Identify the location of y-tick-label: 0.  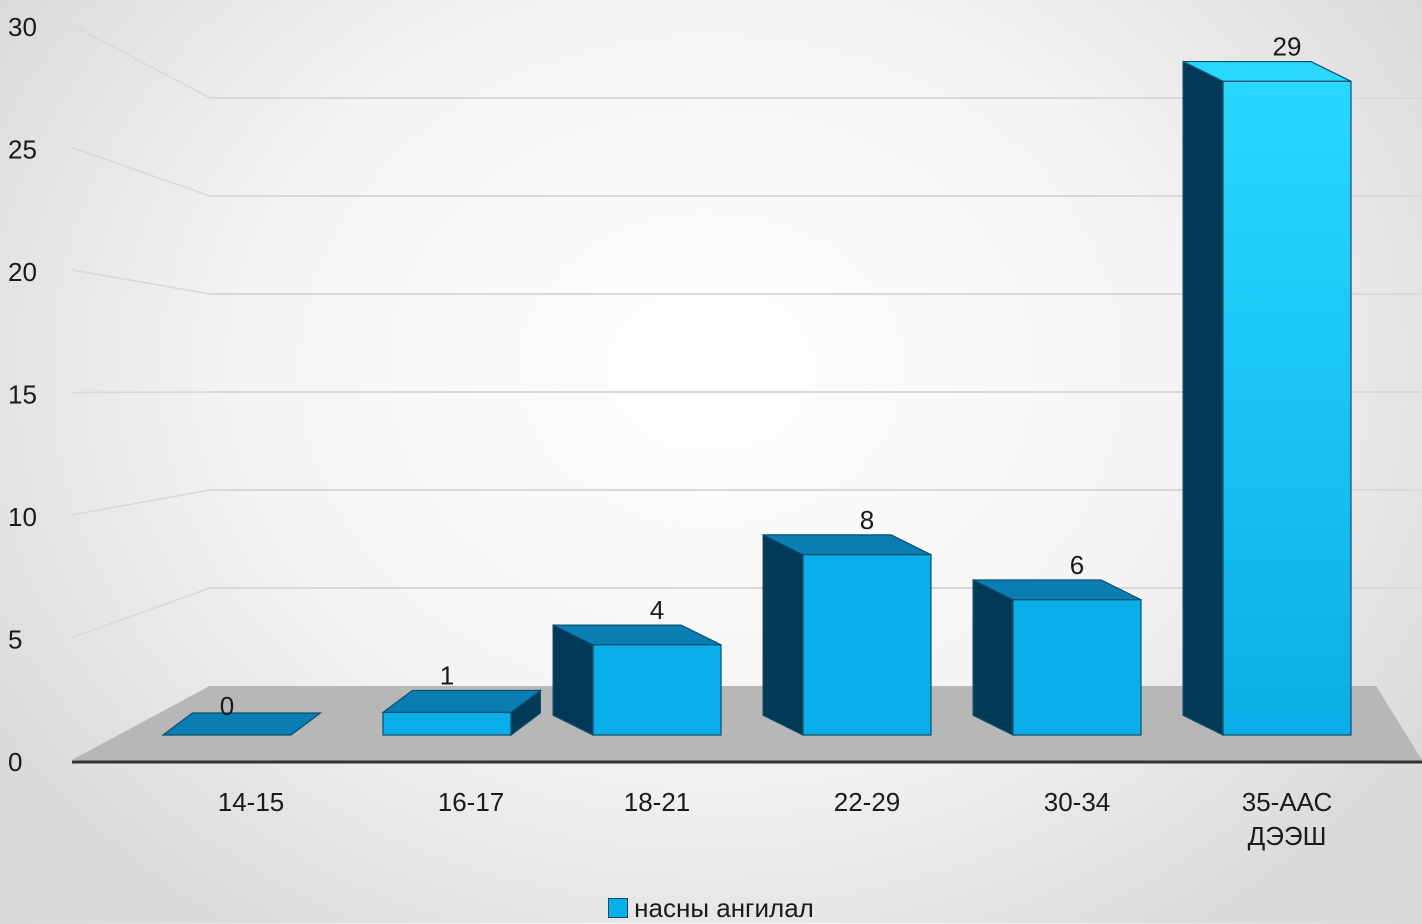
(15, 762).